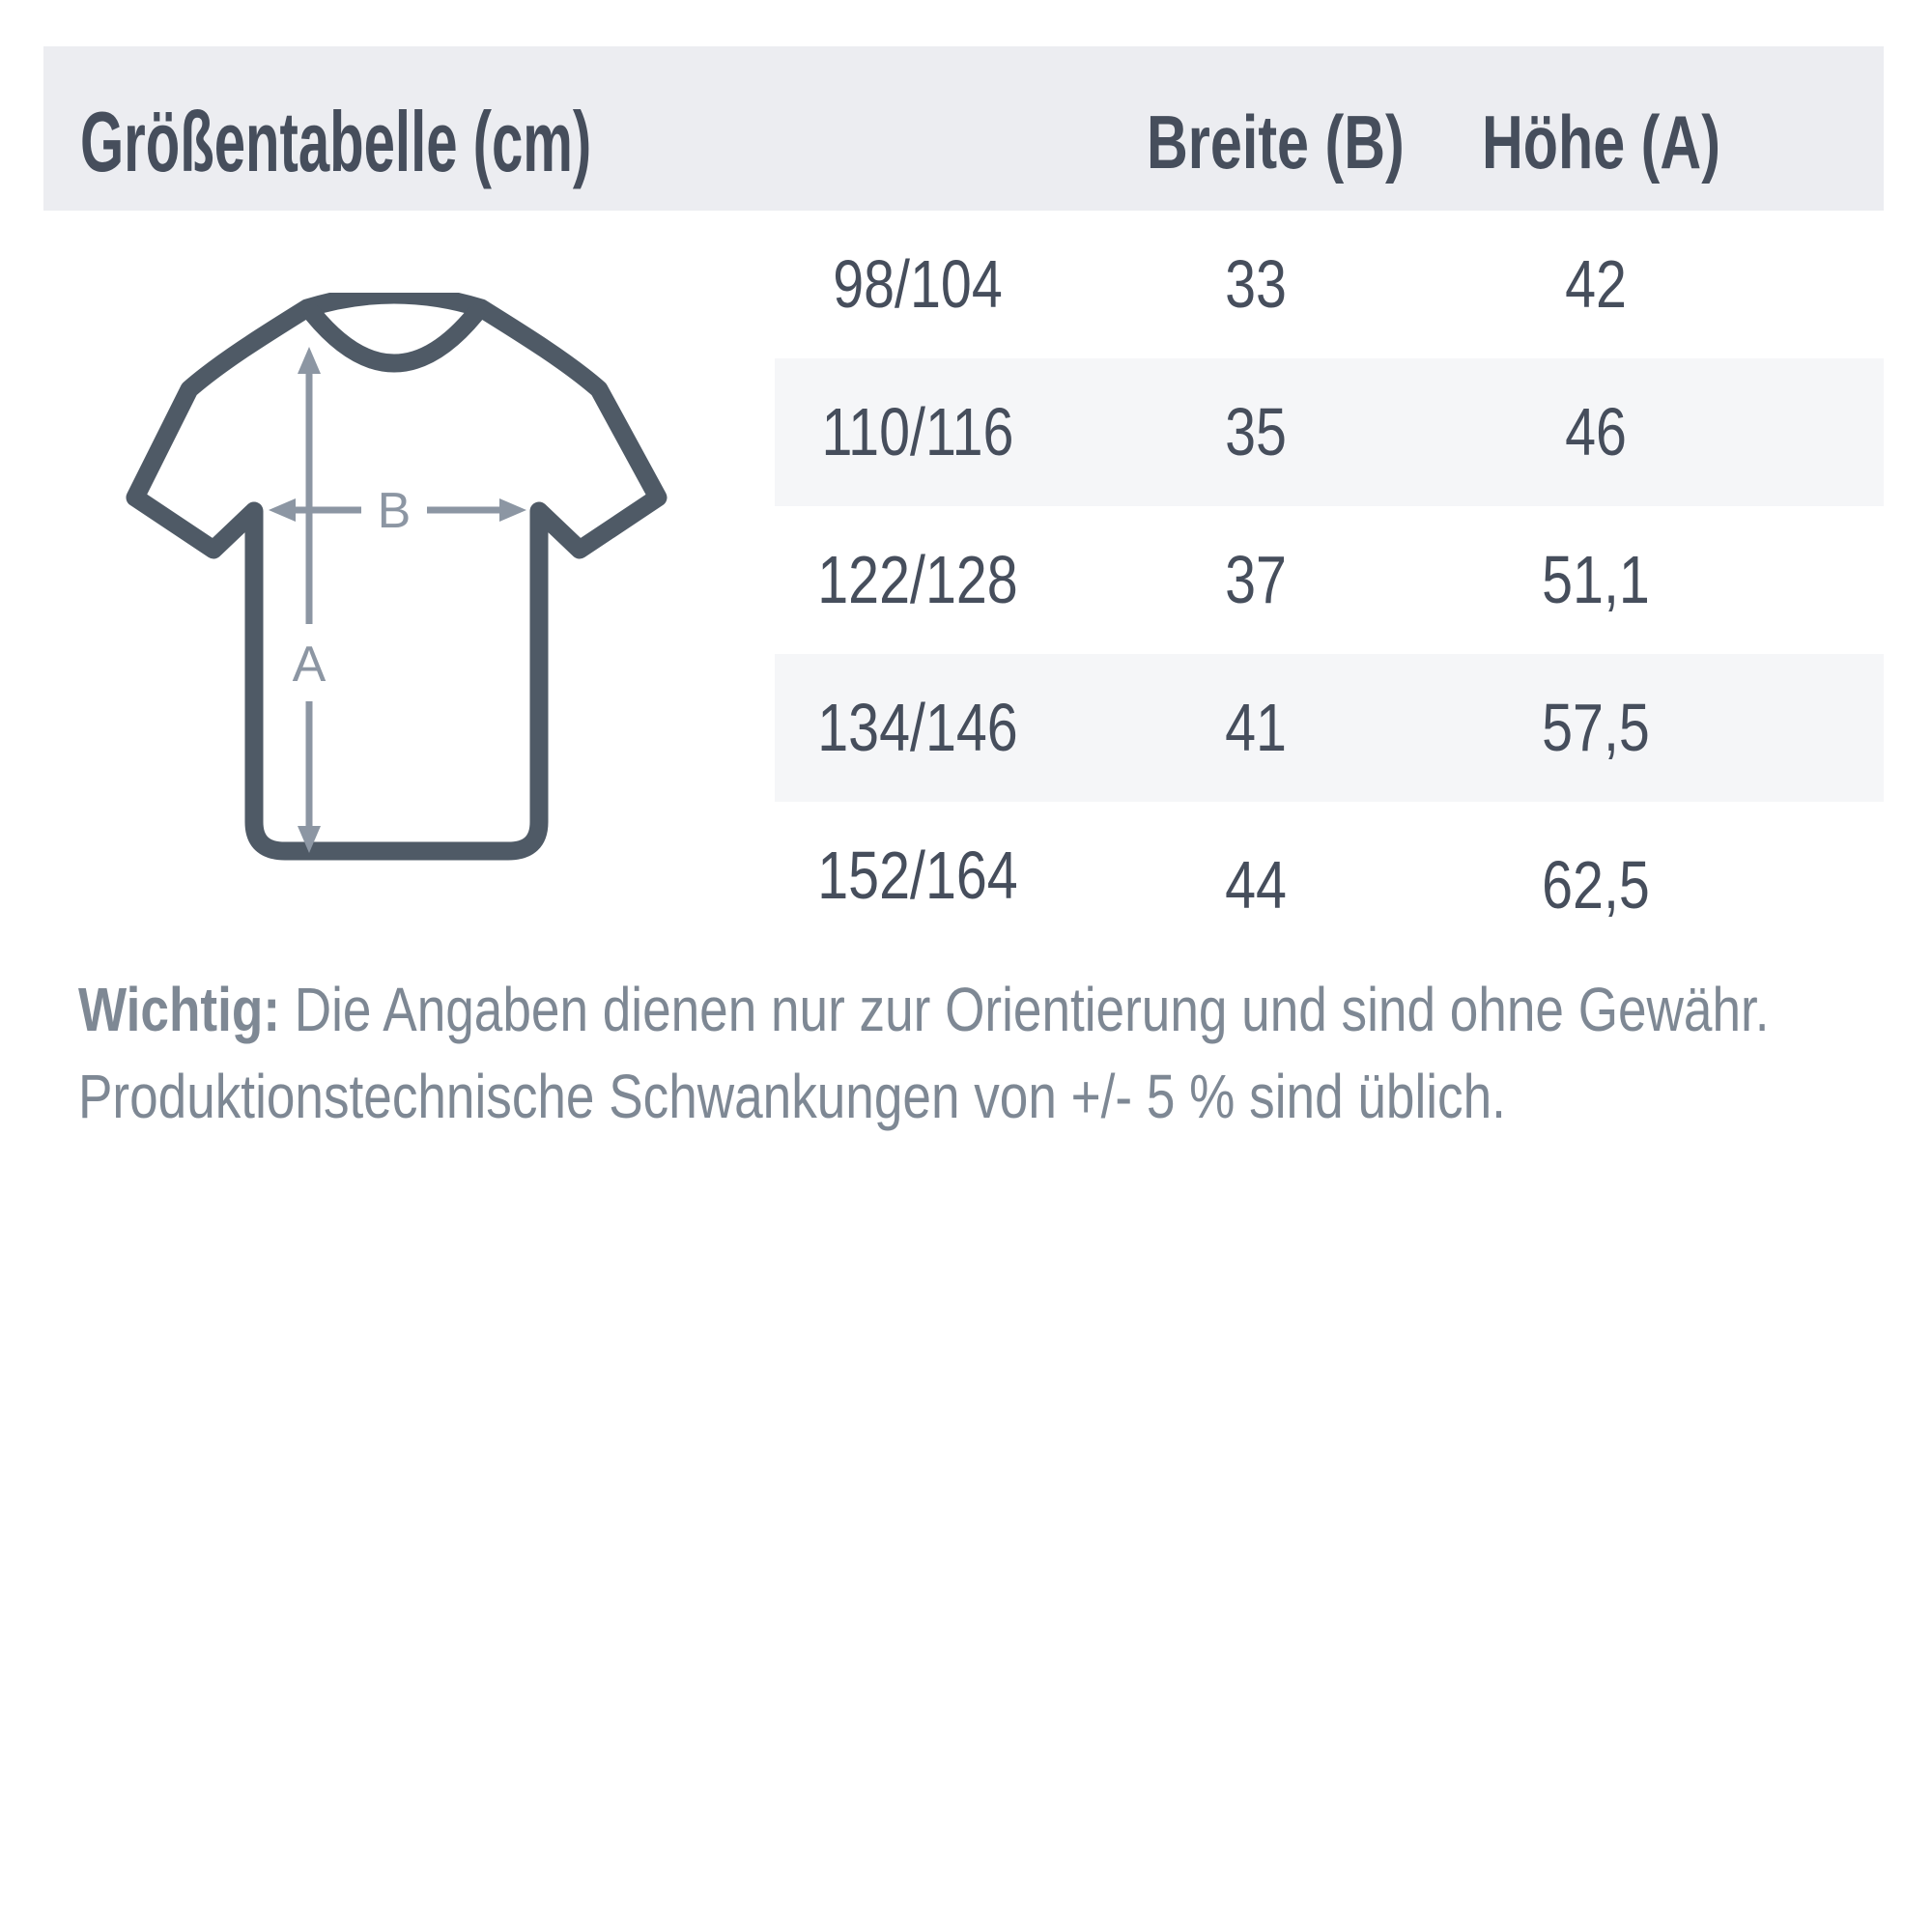 The height and width of the screenshot is (1932, 1932). What do you see at coordinates (395, 511) in the screenshot?
I see `width-label-b: B` at bounding box center [395, 511].